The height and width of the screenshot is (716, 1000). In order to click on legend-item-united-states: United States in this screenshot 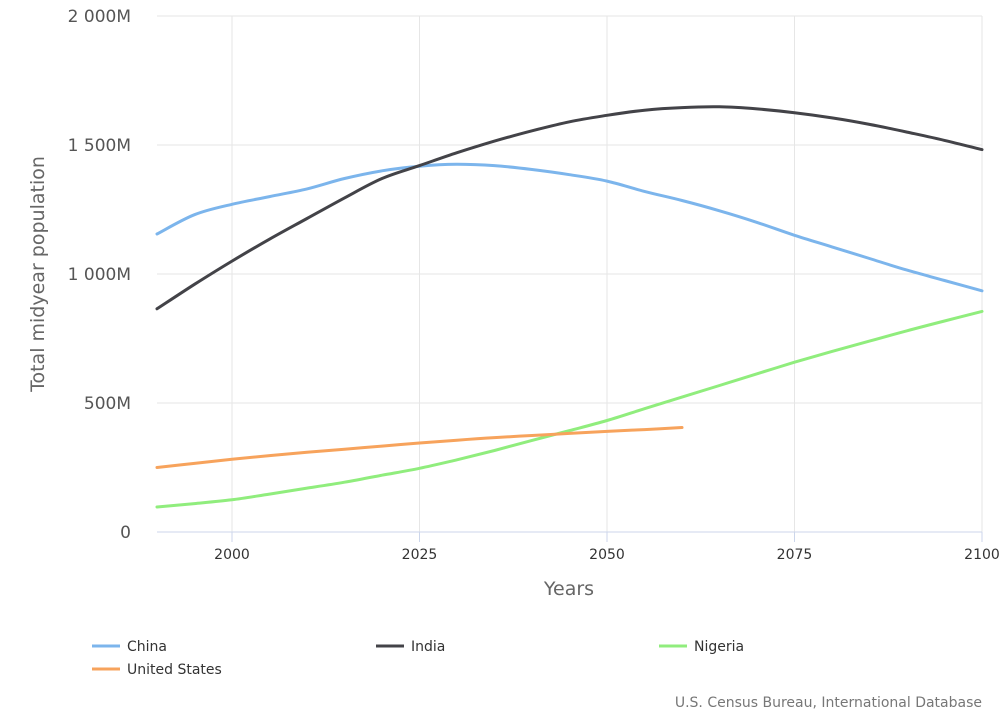, I will do `click(157, 670)`.